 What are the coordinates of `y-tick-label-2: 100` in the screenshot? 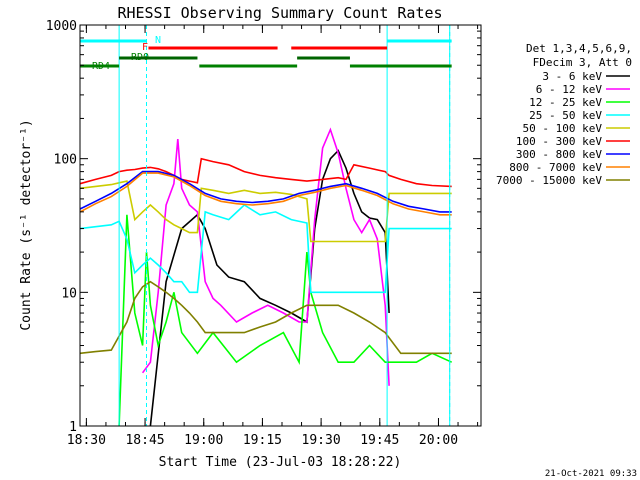 It's located at (65, 160).